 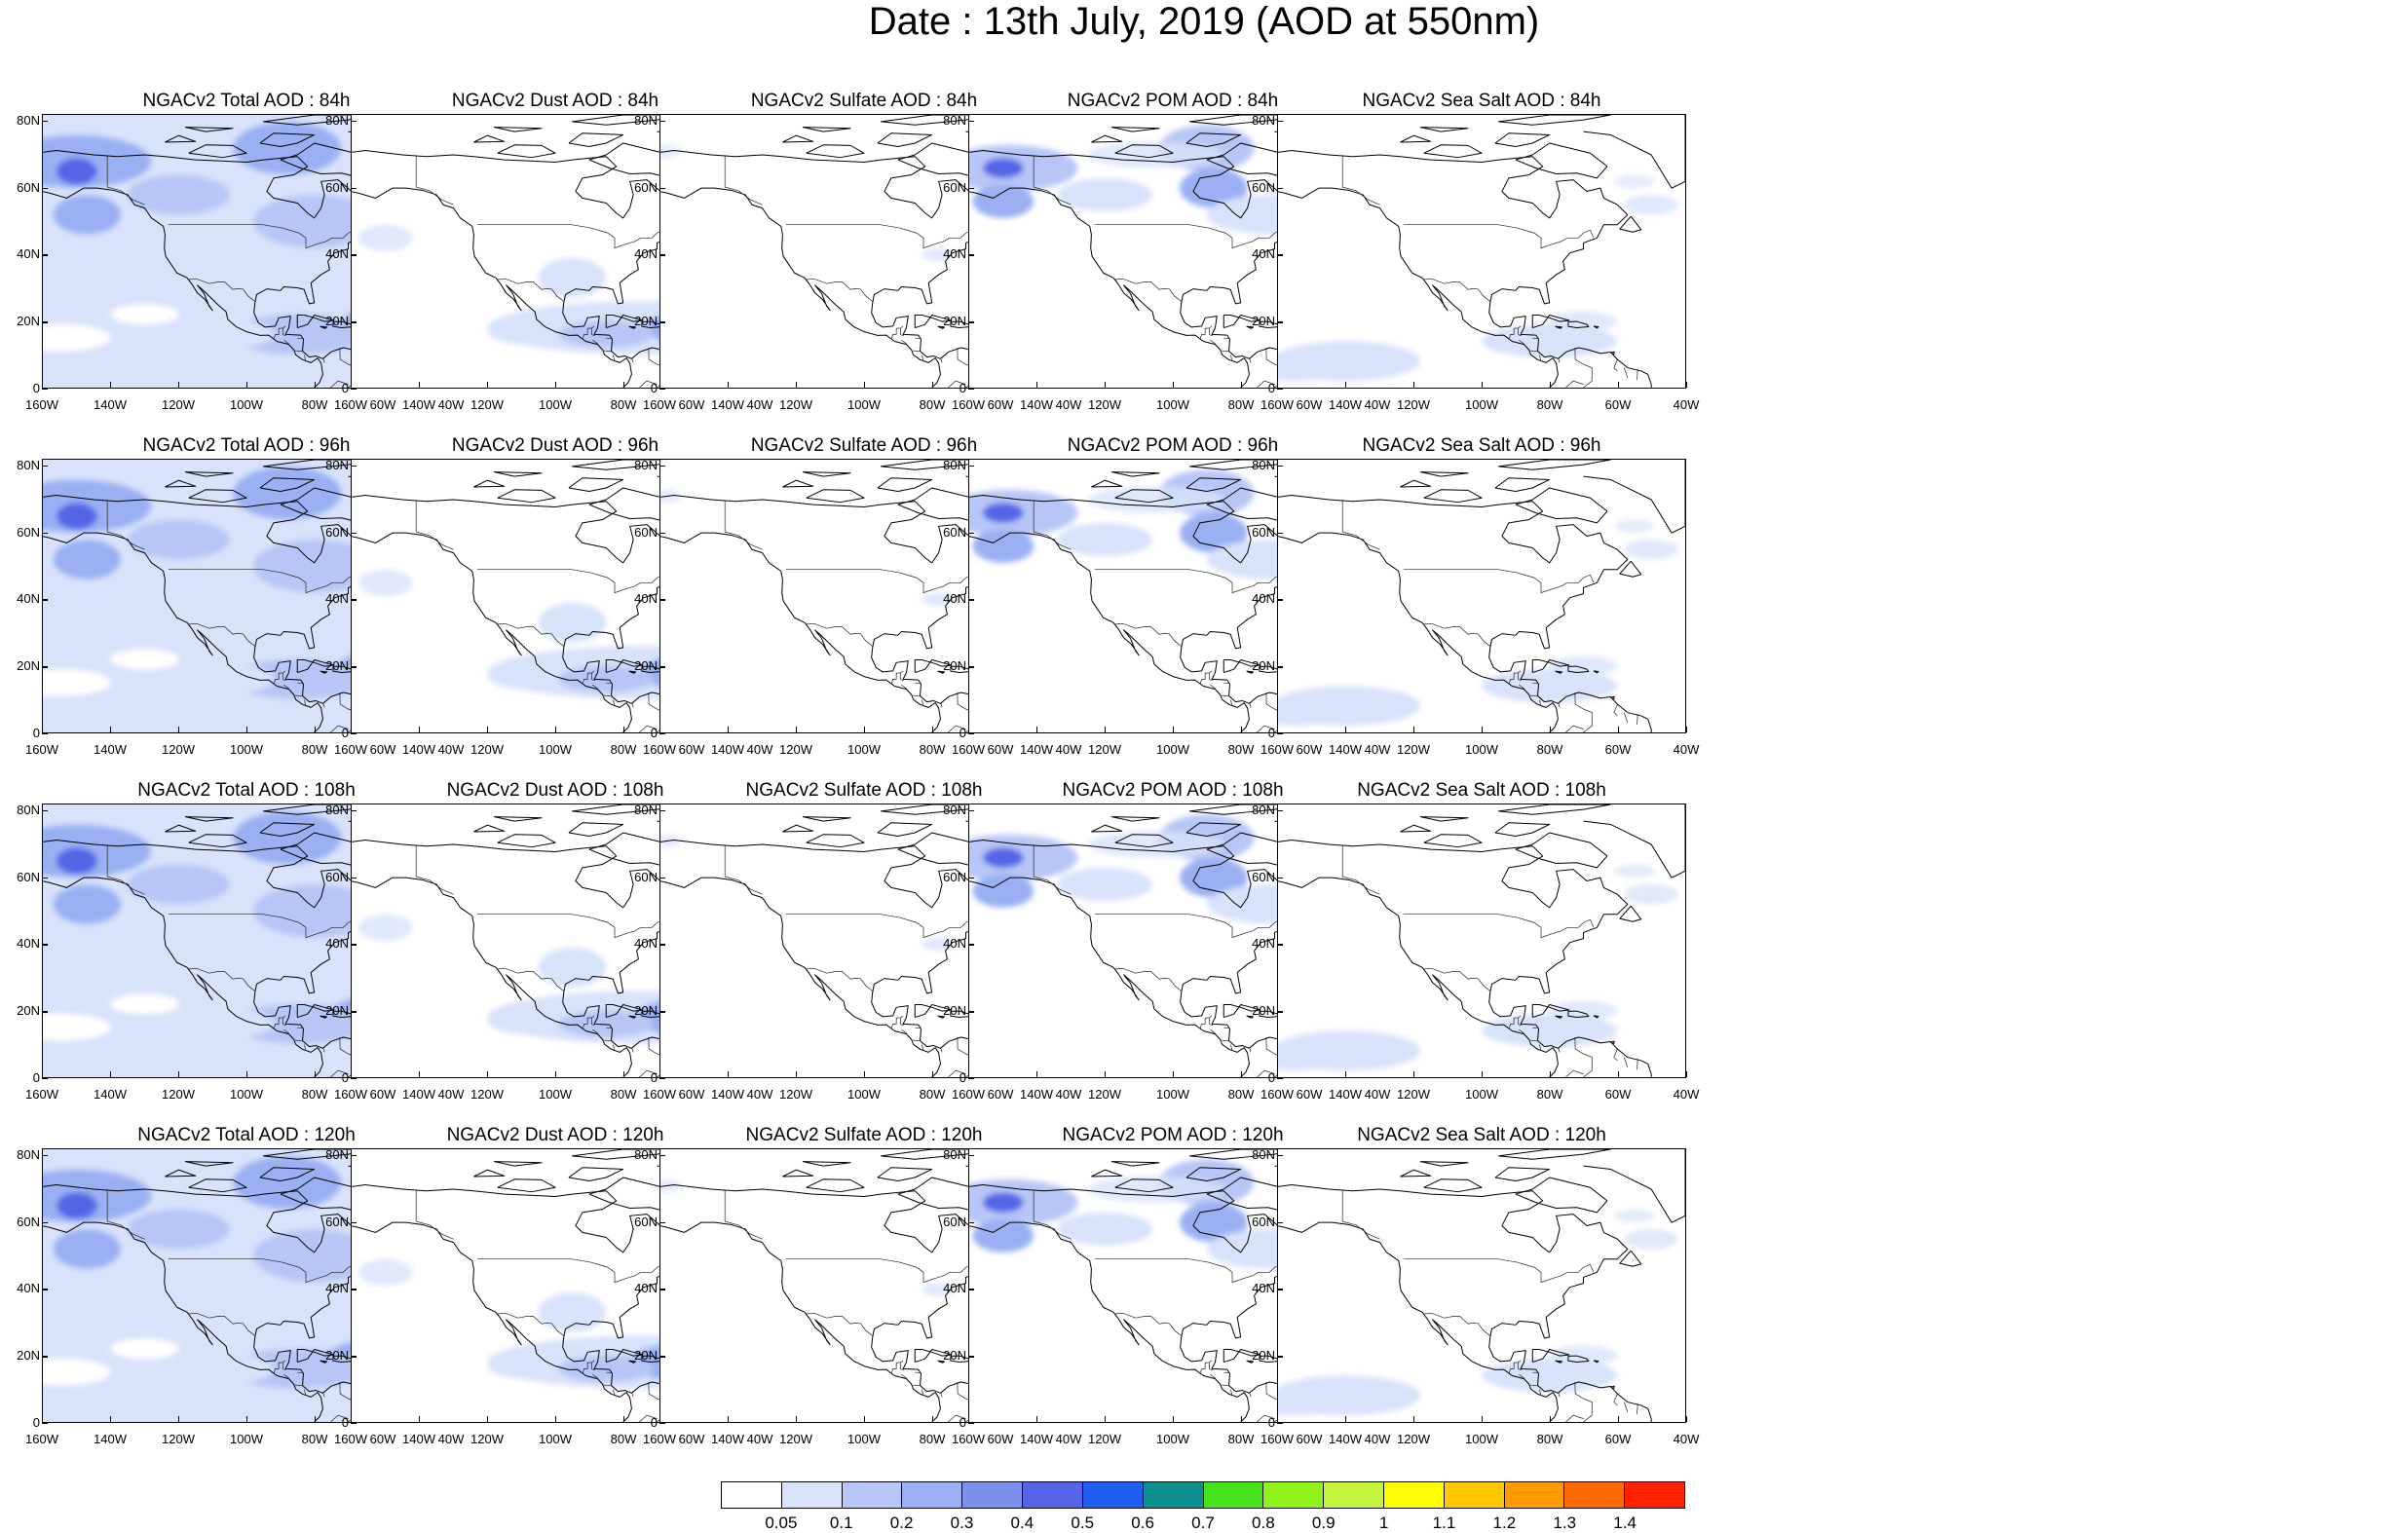 What do you see at coordinates (1618, 1095) in the screenshot?
I see `lon-tick-label: 60W` at bounding box center [1618, 1095].